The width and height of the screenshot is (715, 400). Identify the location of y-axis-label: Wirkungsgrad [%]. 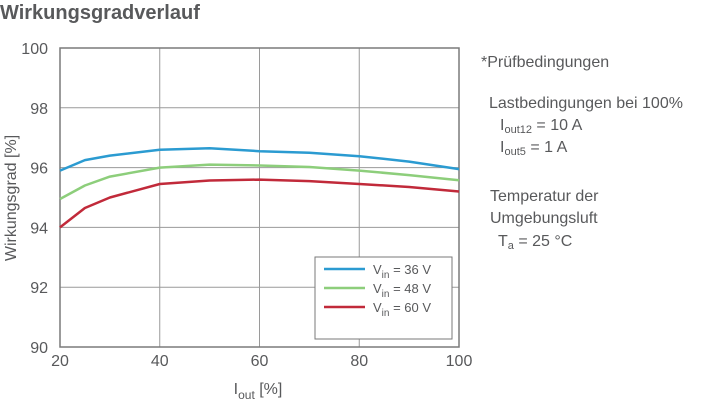
(11, 198).